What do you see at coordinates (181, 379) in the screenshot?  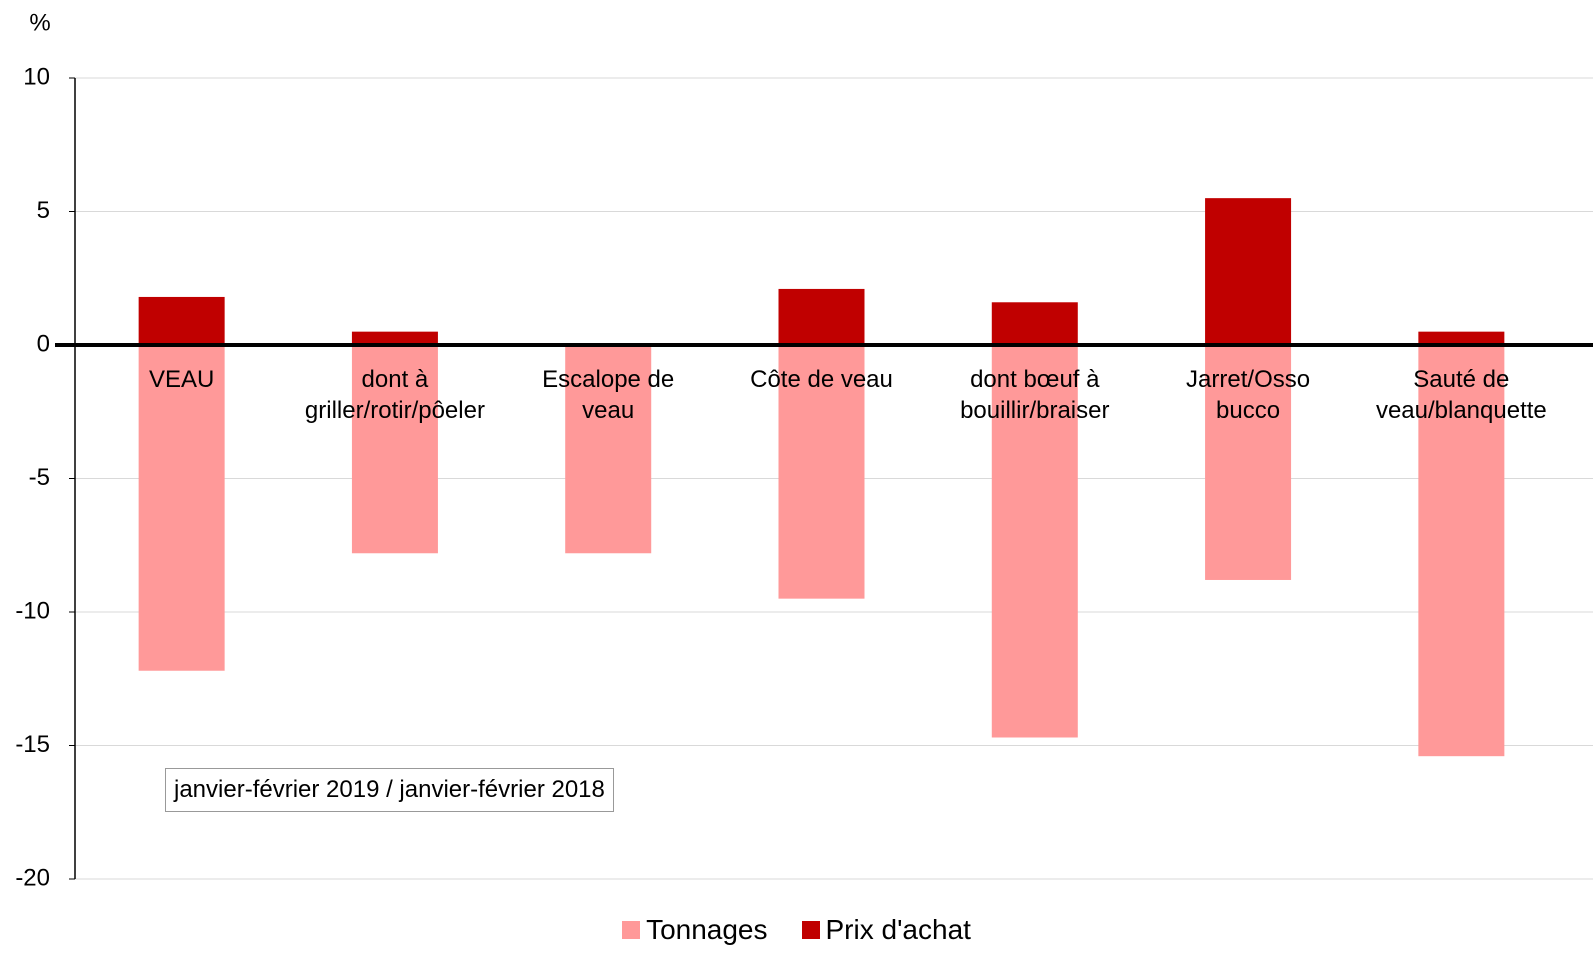 I see `x-tick-label: VEAU` at bounding box center [181, 379].